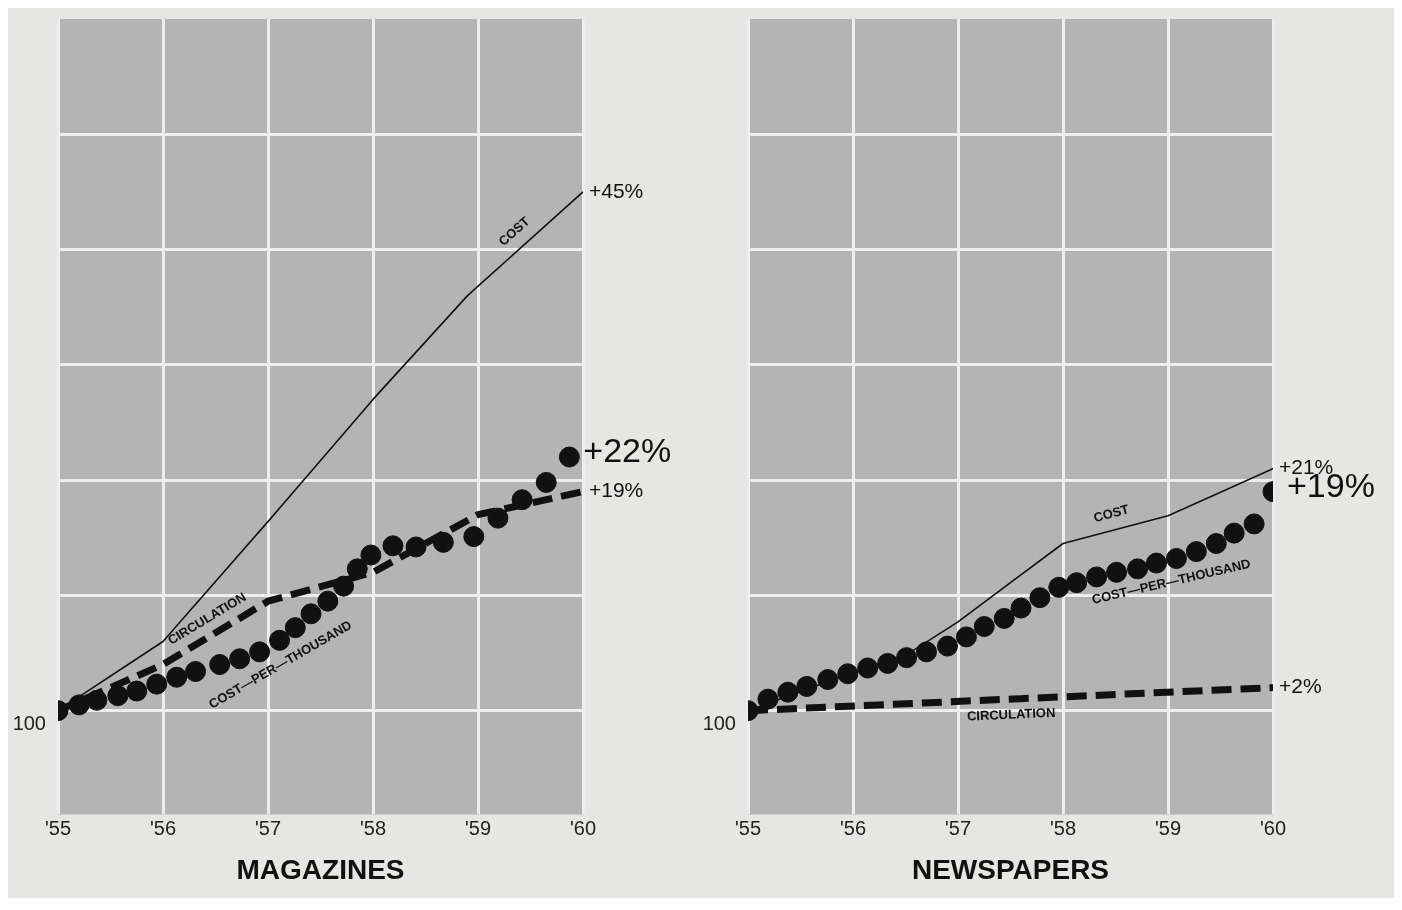 This screenshot has width=1402, height=910. Describe the element at coordinates (320, 869) in the screenshot. I see `text: MAGAZINES` at that location.